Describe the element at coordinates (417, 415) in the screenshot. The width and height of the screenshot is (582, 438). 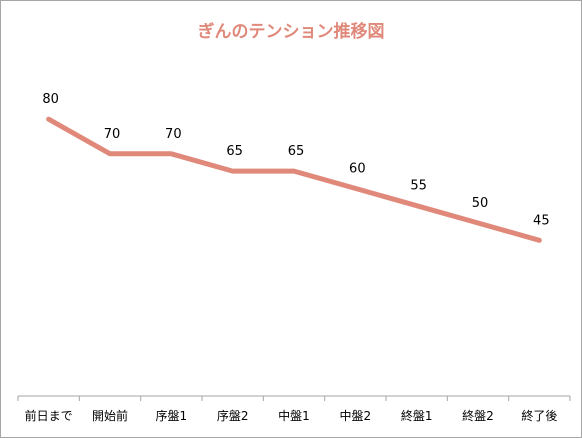
I see `x-tick-label: 終盤1` at that location.